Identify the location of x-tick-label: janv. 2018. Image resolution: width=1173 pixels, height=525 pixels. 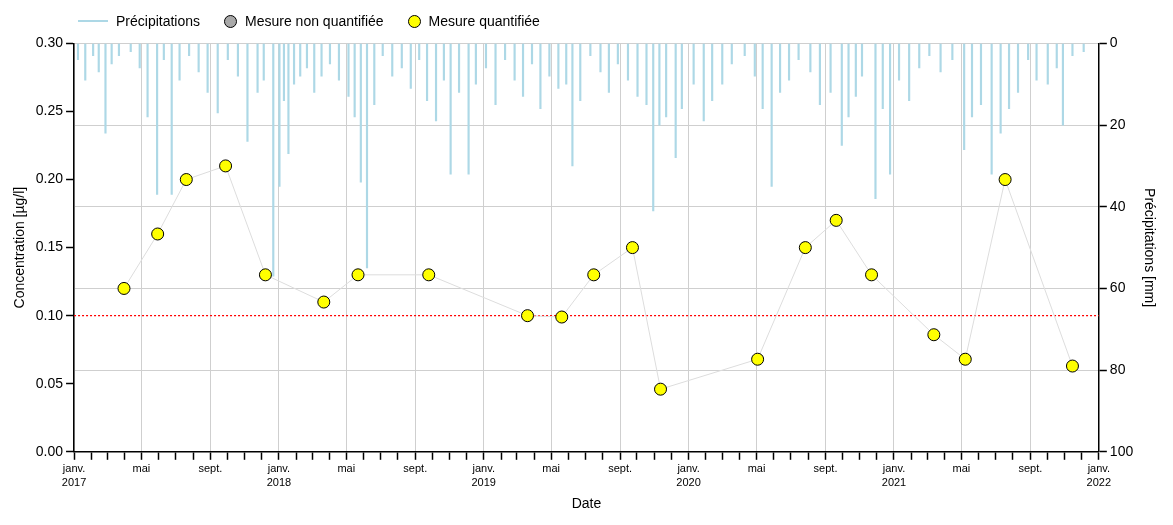
(279, 475).